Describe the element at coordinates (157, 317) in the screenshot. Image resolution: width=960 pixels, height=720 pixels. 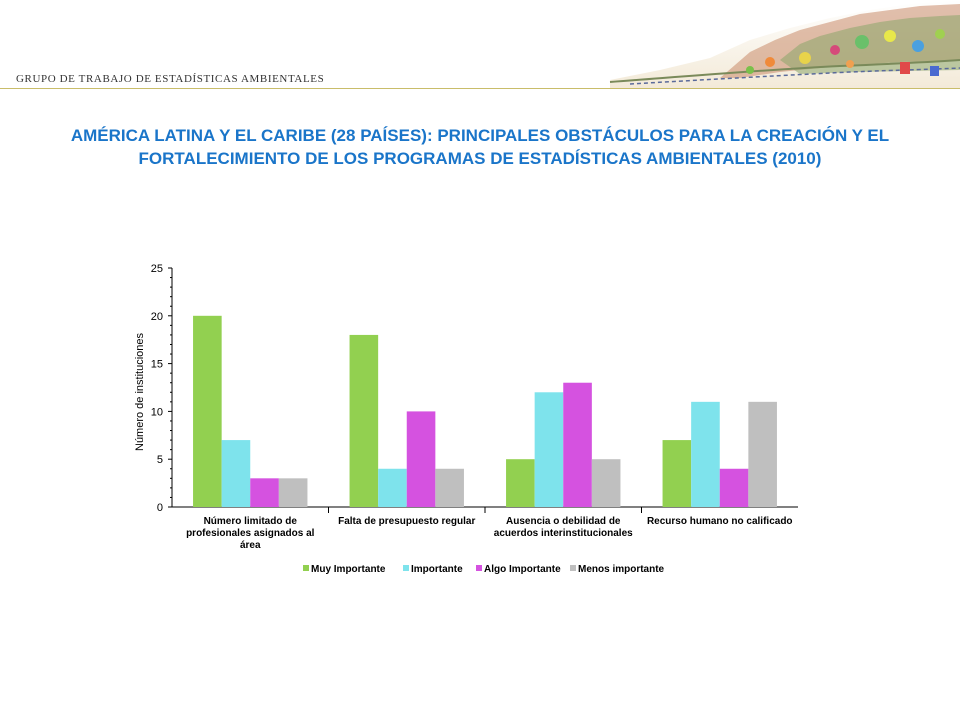
I see `y-tick-label: 20` at that location.